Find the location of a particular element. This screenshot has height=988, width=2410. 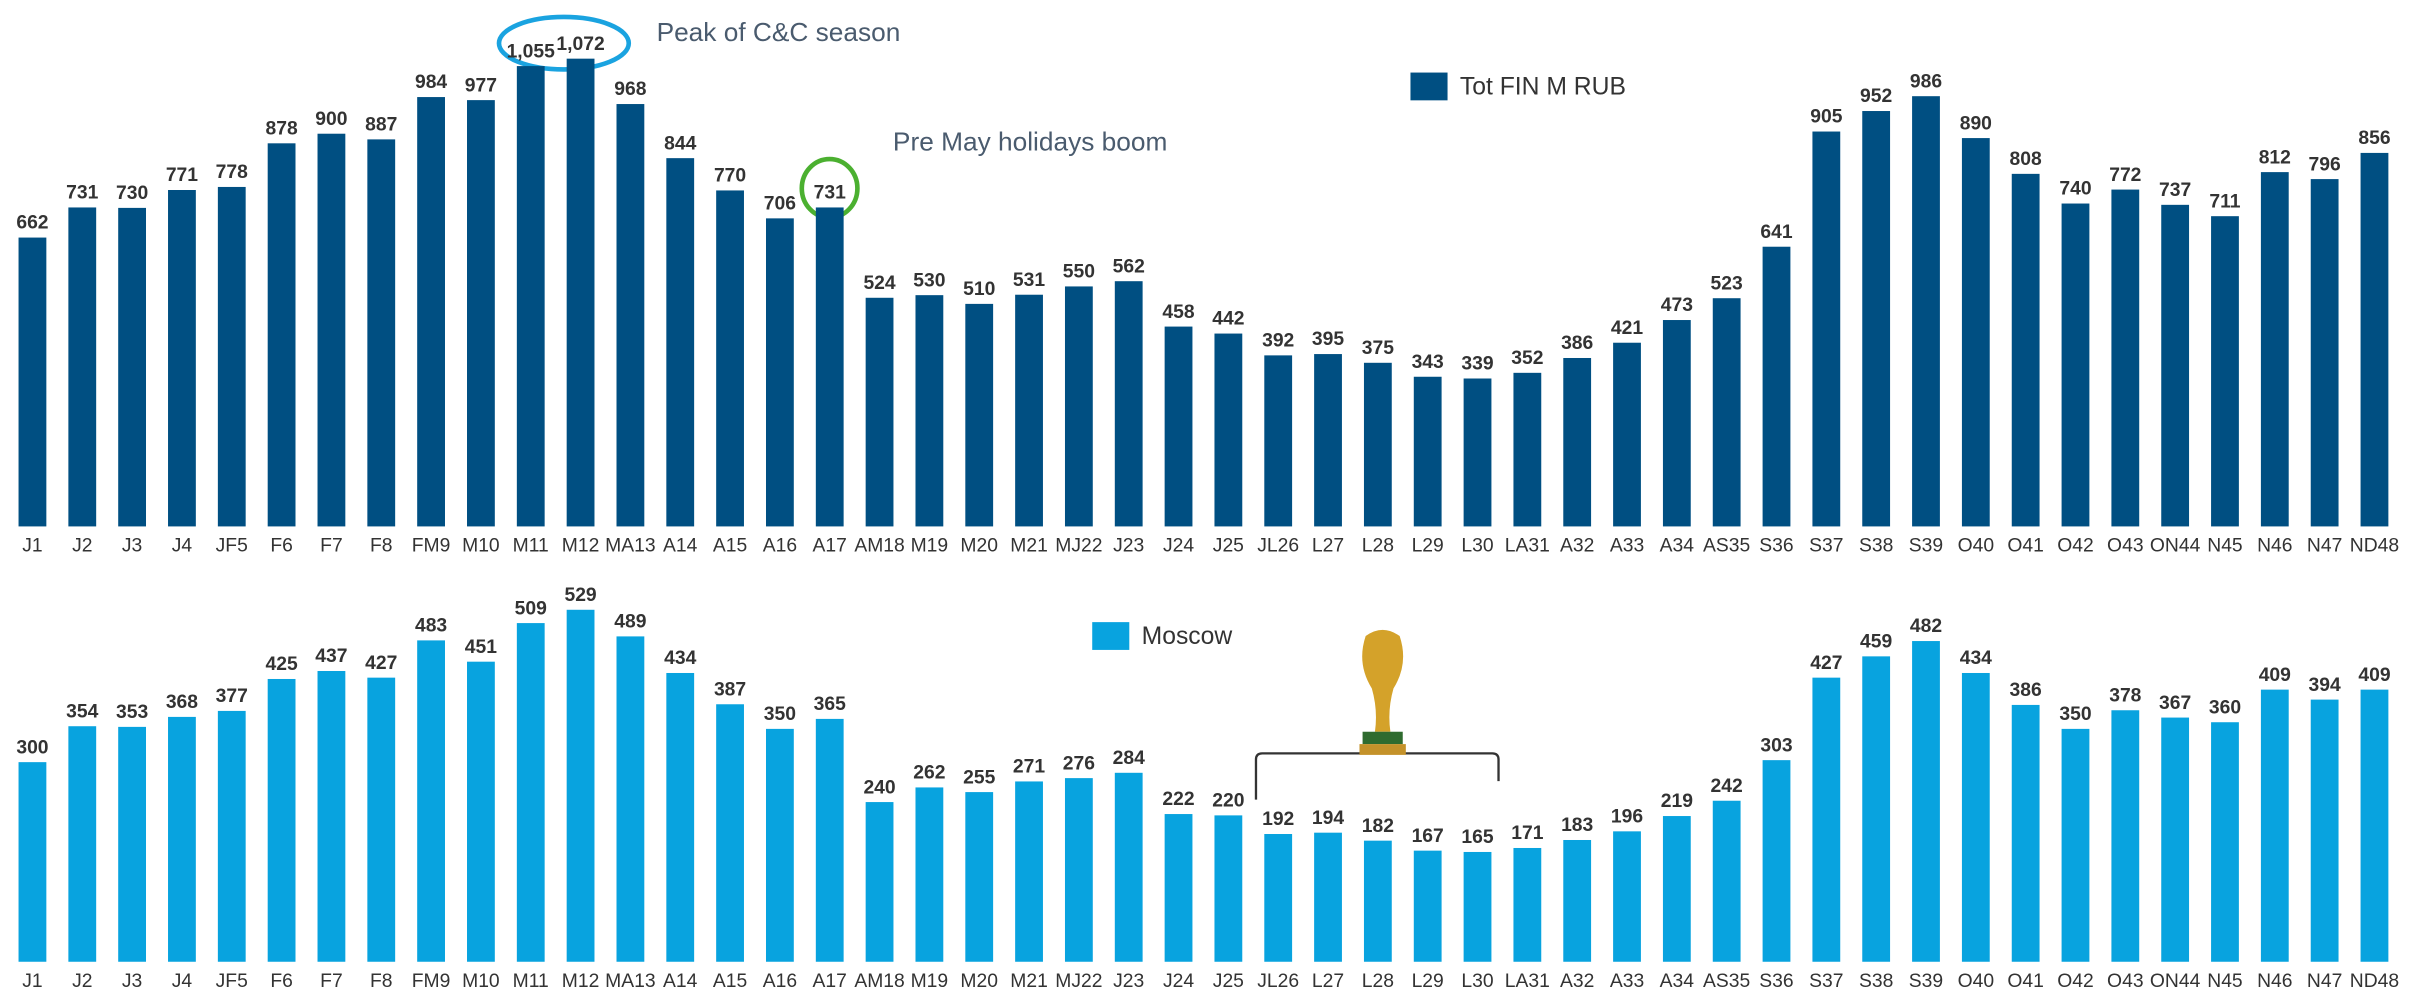

value-label: 778 is located at coordinates (232, 172).